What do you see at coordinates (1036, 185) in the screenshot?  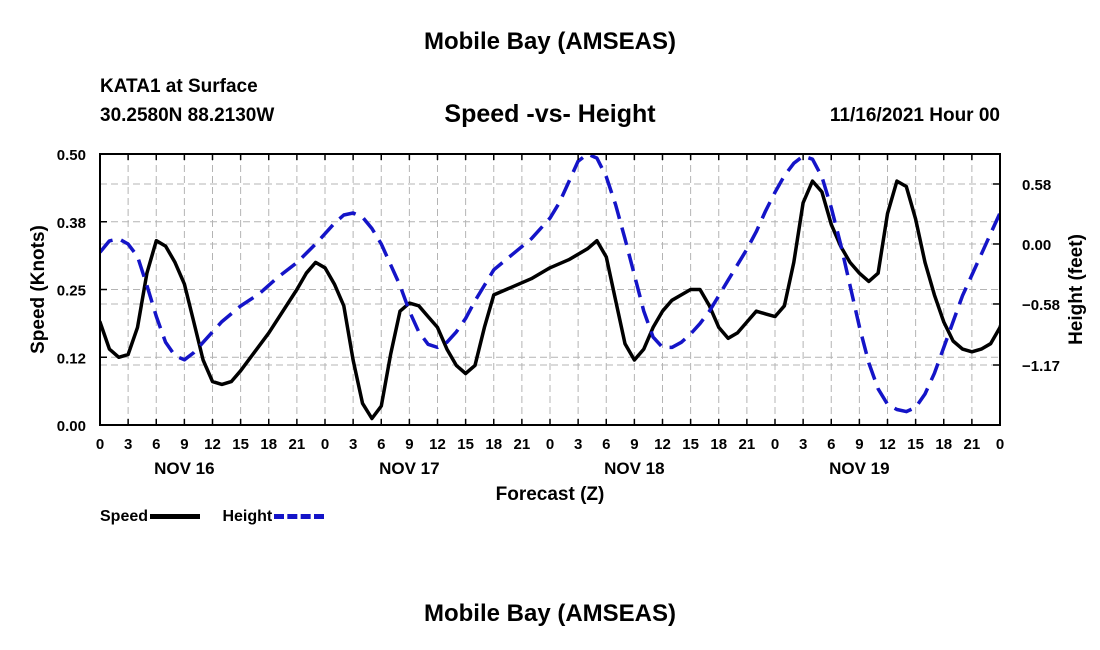 I see `y-right-tick-label: 0.58` at bounding box center [1036, 185].